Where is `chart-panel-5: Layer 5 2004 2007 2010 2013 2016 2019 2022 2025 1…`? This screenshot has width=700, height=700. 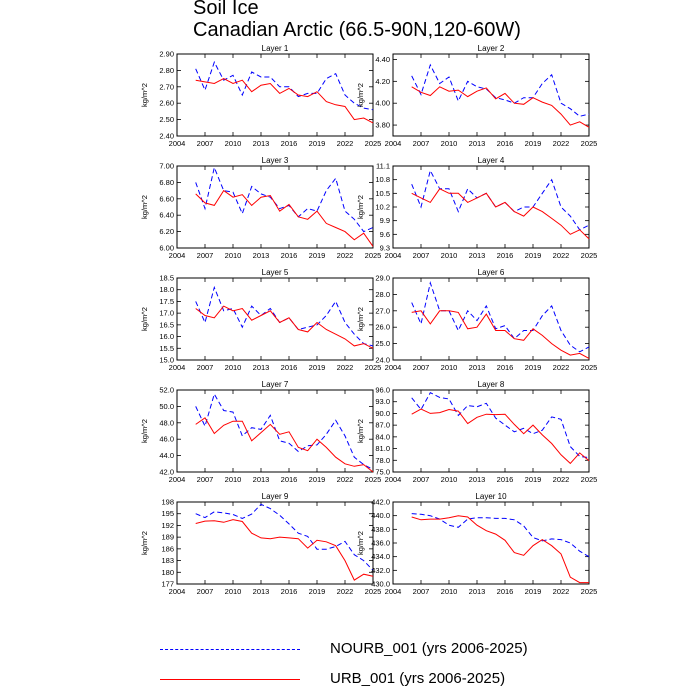 chart-panel-5: Layer 5 2004 2007 2010 2013 2016 2019 2022 2025 1… is located at coordinates (260, 320).